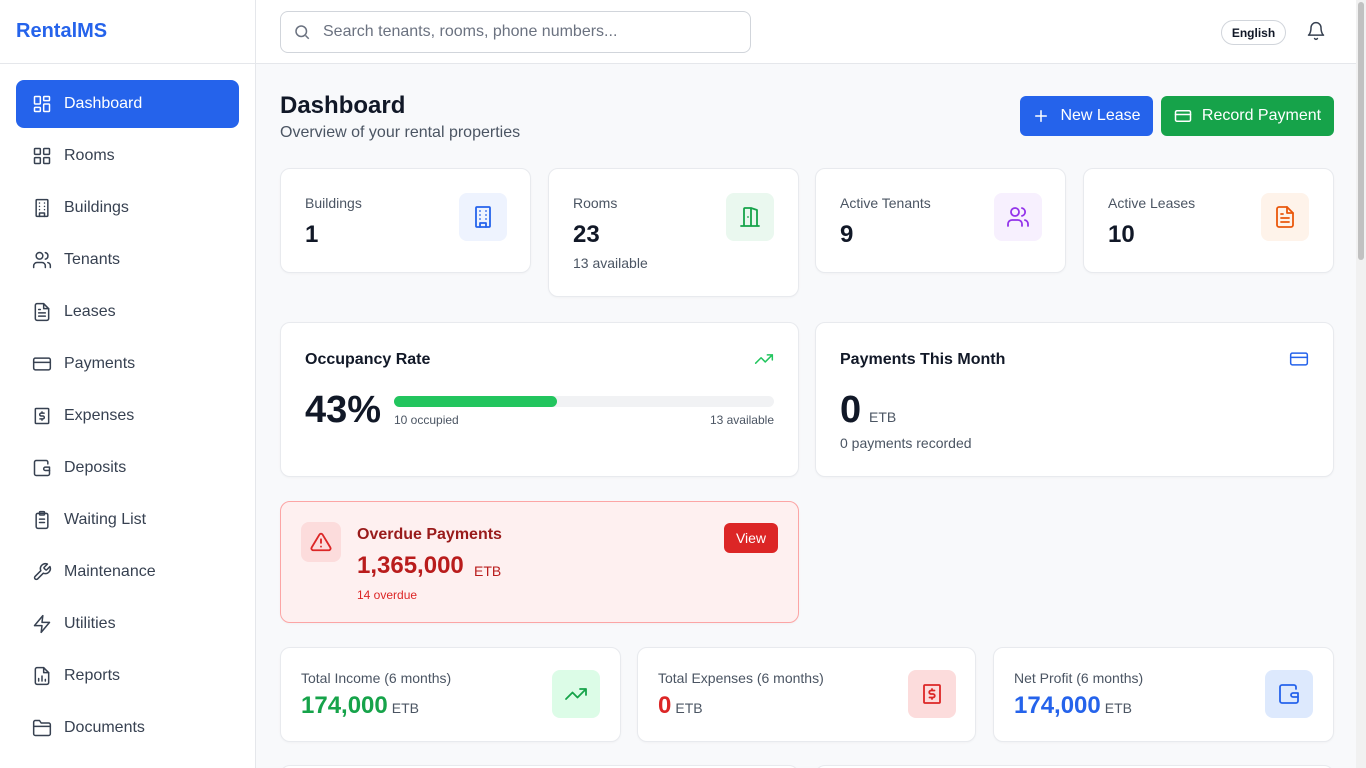 The width and height of the screenshot is (1366, 768). I want to click on sidebar-item-label: Maintenance, so click(110, 571).